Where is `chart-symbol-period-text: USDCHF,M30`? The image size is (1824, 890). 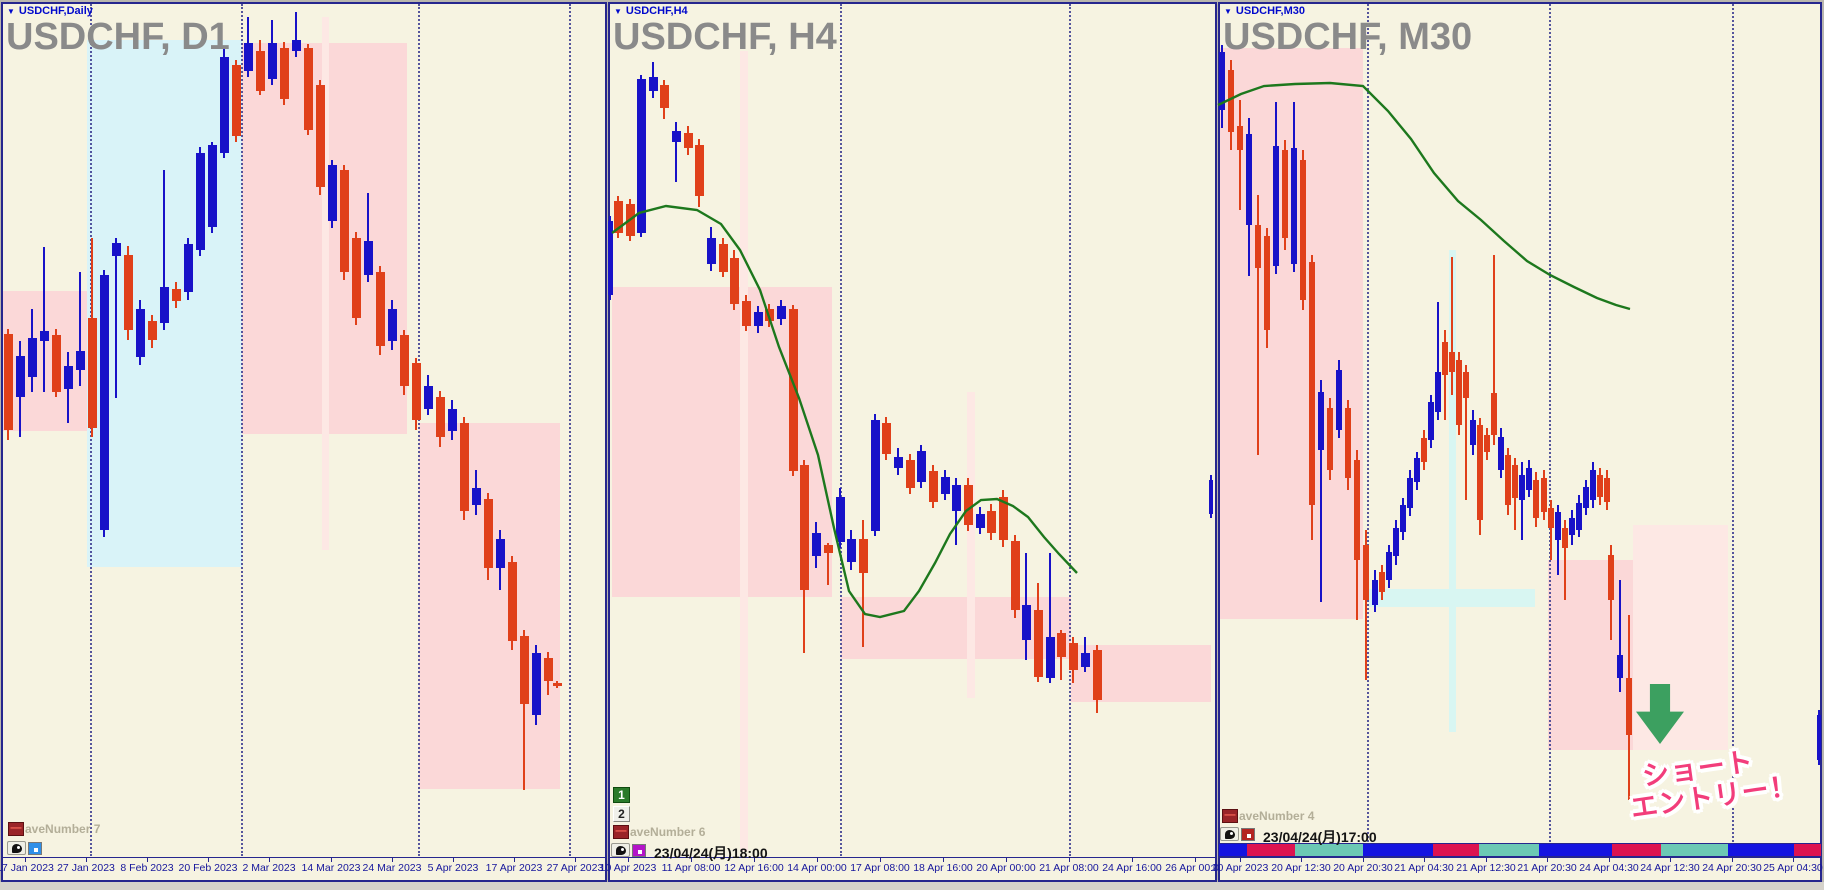 chart-symbol-period-text: USDCHF,M30 is located at coordinates (1270, 11).